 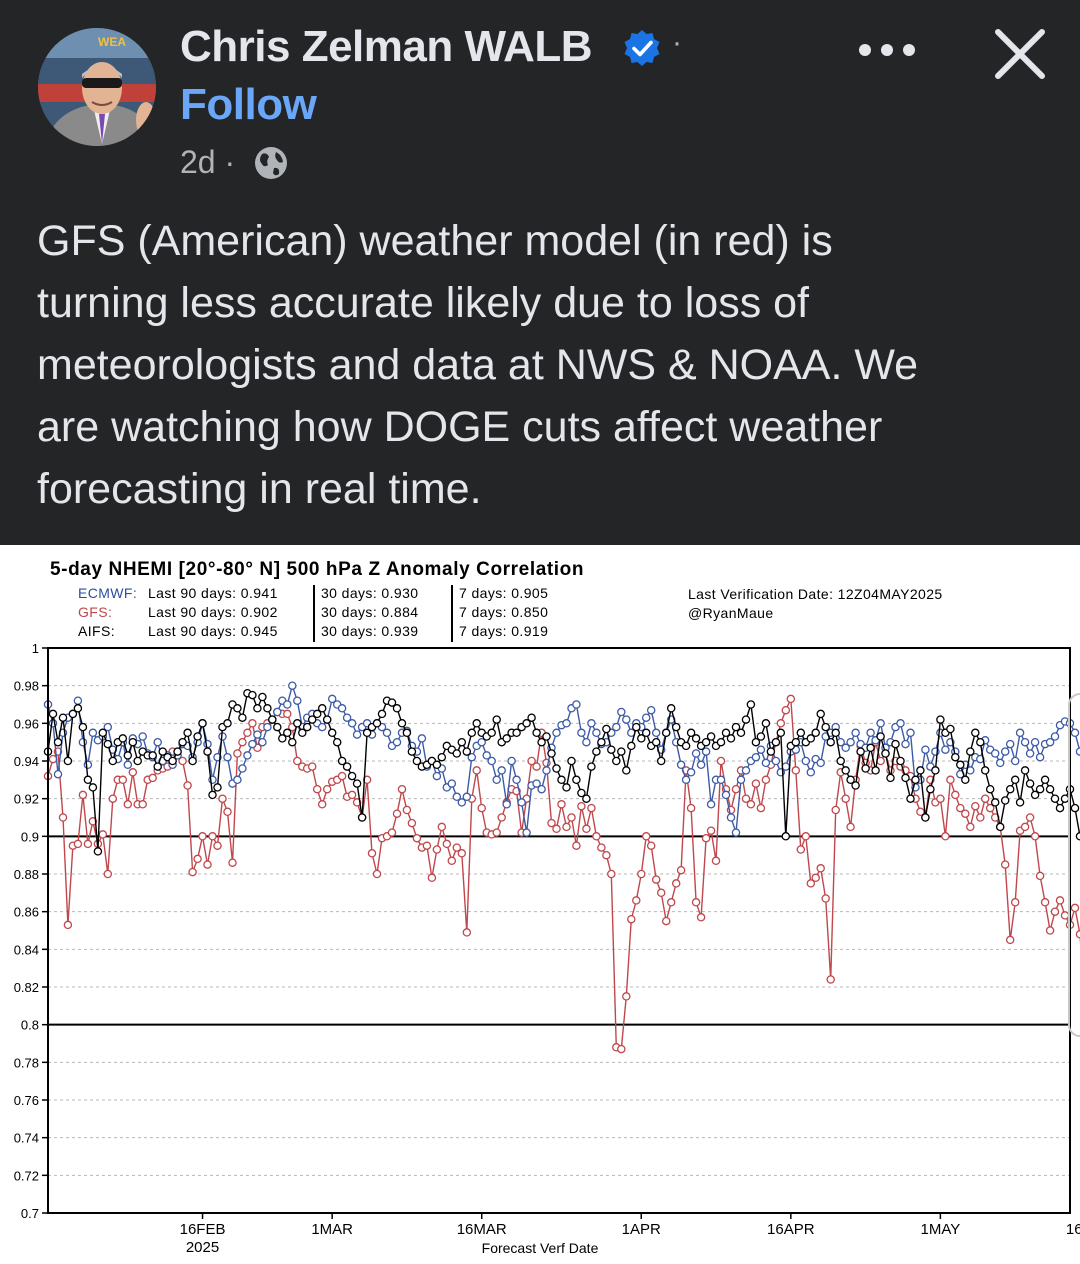 What do you see at coordinates (26, 1100) in the screenshot?
I see `y-tick-label: 0.76` at bounding box center [26, 1100].